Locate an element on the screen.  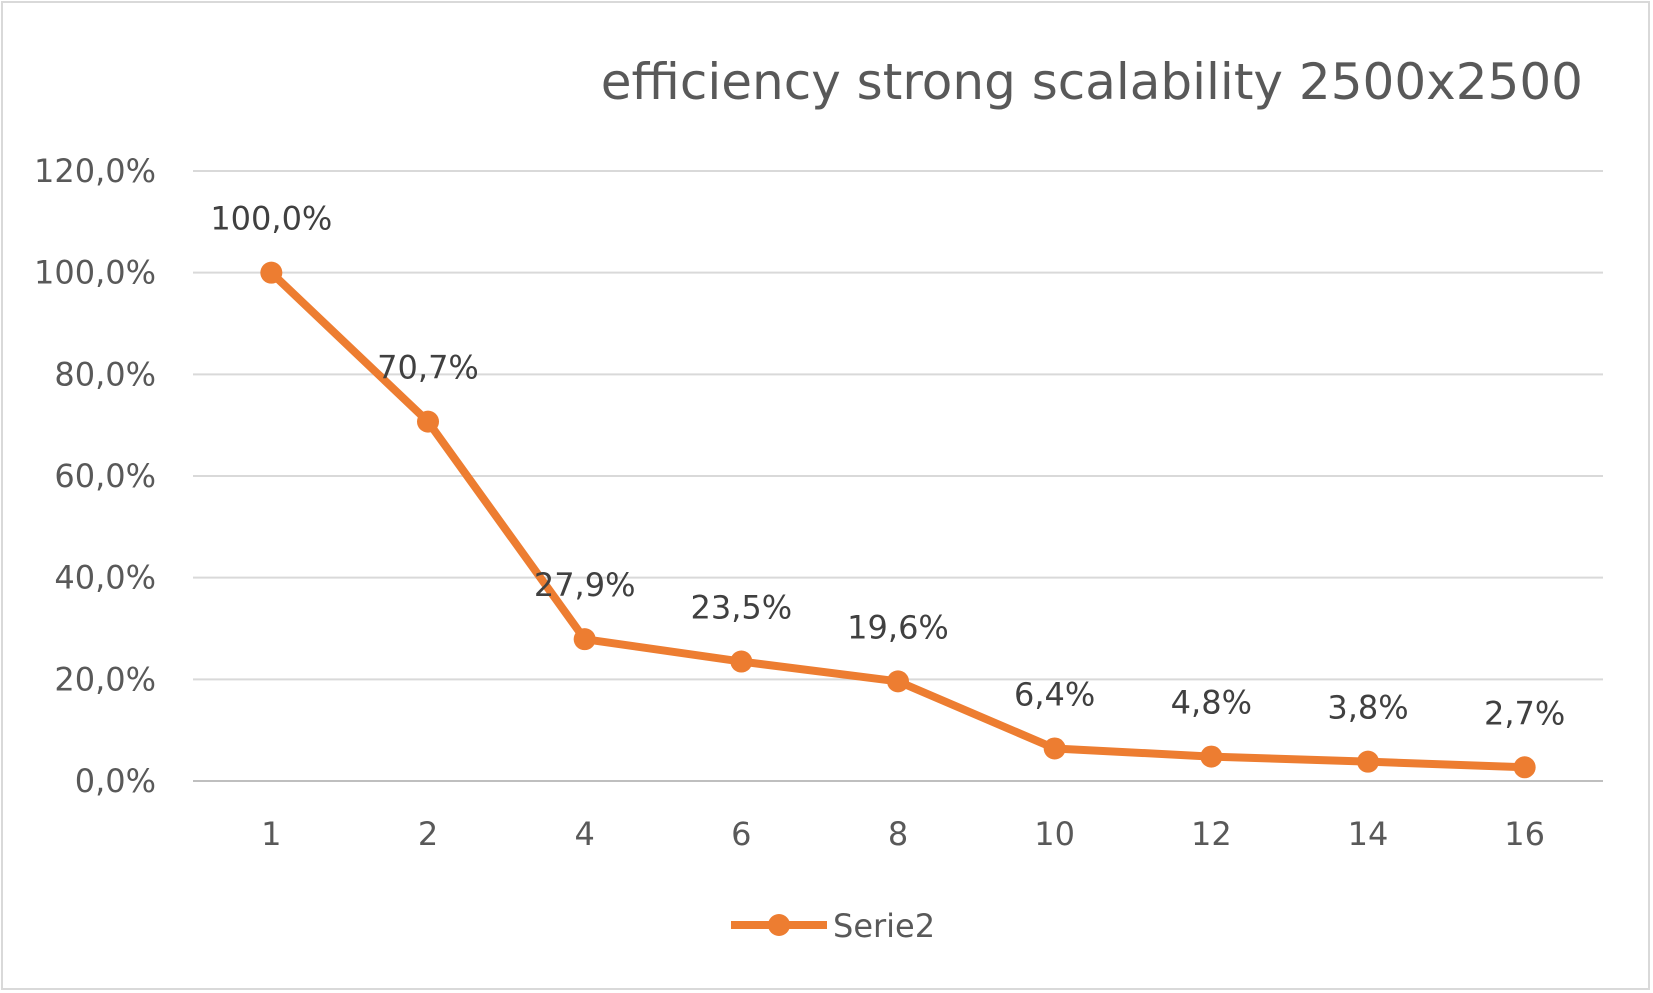
x-axis-tick-labels: 1 2 4 6 8 10 12 14 16 is located at coordinates (903, 834).